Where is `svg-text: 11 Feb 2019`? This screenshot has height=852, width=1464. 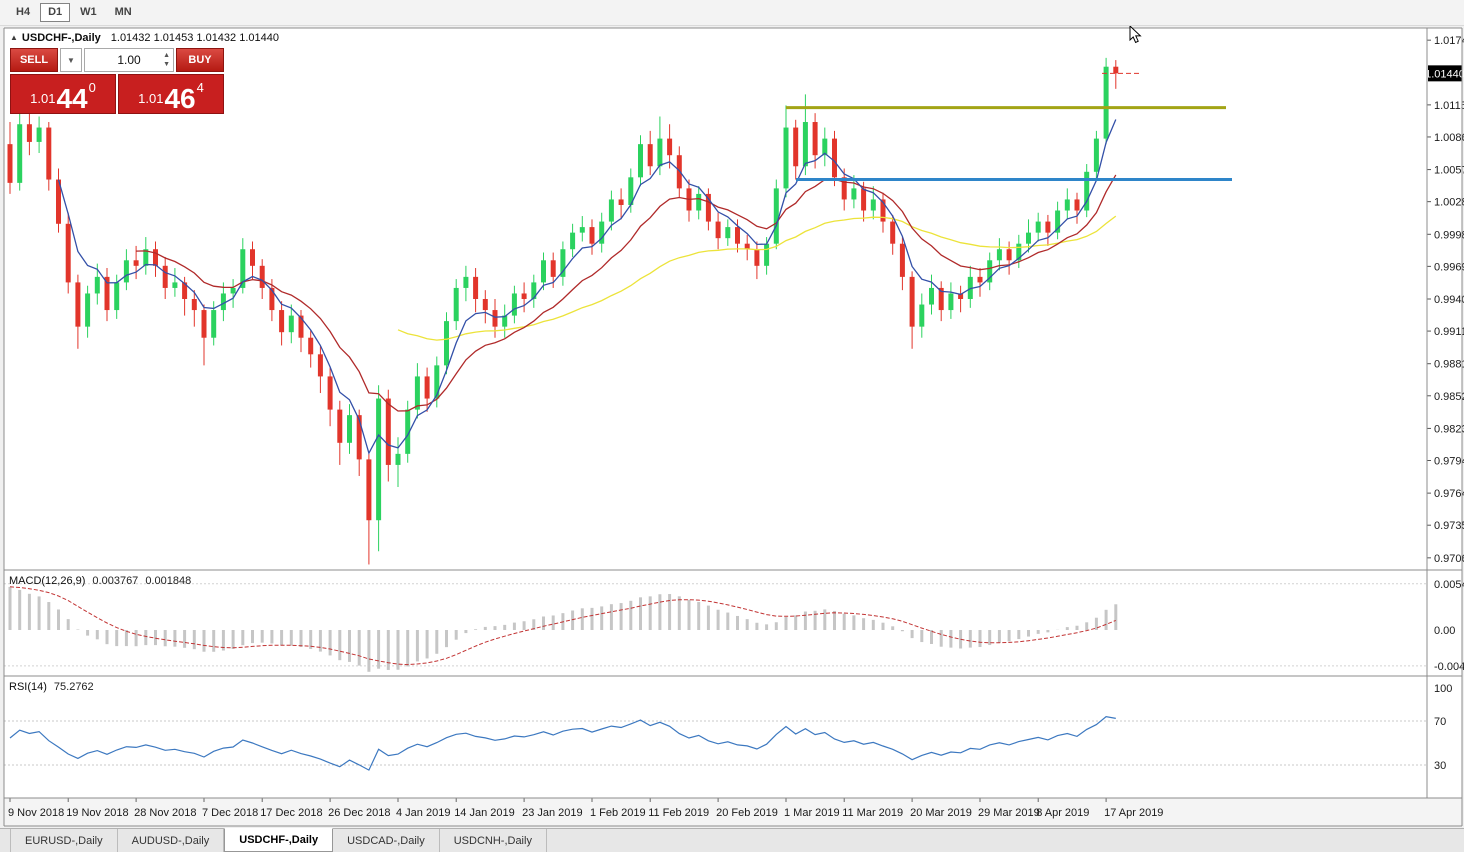
svg-text: 11 Feb 2019 is located at coordinates (678, 813).